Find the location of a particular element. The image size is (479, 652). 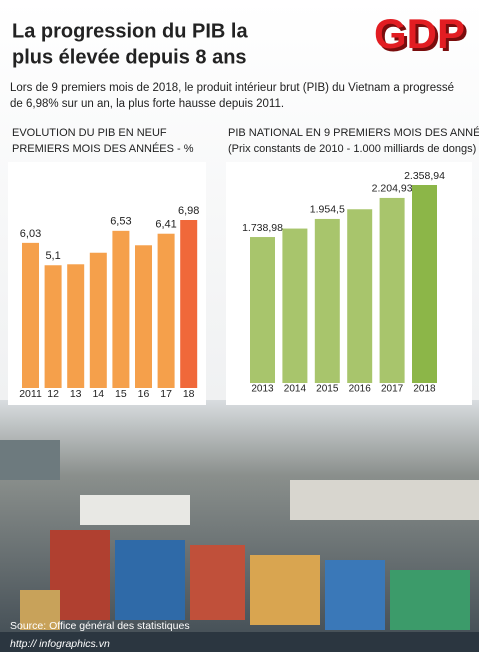

chart-title: EVOLUTION DU PIB EN NEUF is located at coordinates (89, 133).